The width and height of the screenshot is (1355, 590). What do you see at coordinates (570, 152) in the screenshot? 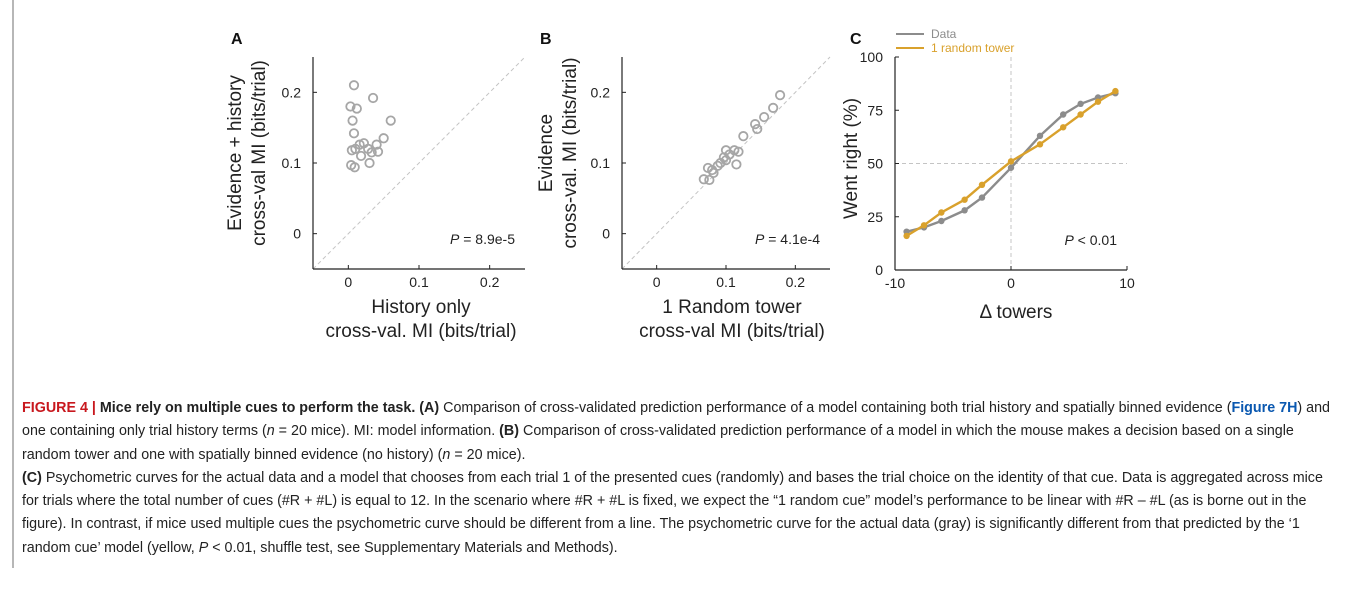
I see `y-axis-label: cross-val. MI (bits/trial)` at bounding box center [570, 152].